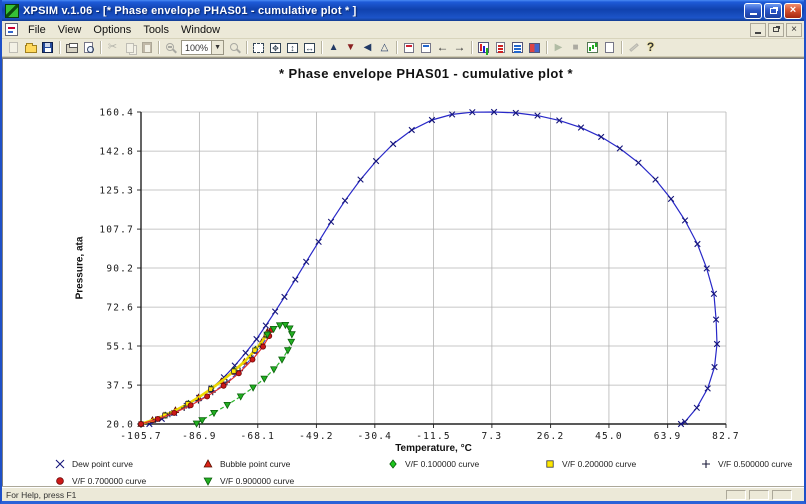 The height and width of the screenshot is (504, 806). I want to click on svg-text: 37.5, so click(120, 386).